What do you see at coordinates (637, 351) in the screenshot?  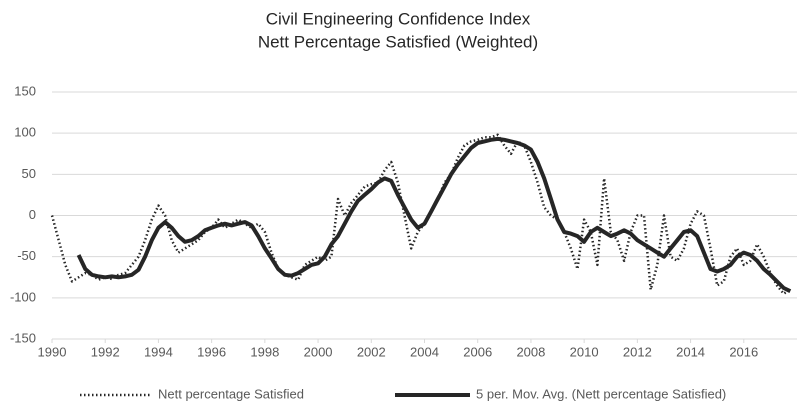 I see `x-tick-label: 2012` at bounding box center [637, 351].